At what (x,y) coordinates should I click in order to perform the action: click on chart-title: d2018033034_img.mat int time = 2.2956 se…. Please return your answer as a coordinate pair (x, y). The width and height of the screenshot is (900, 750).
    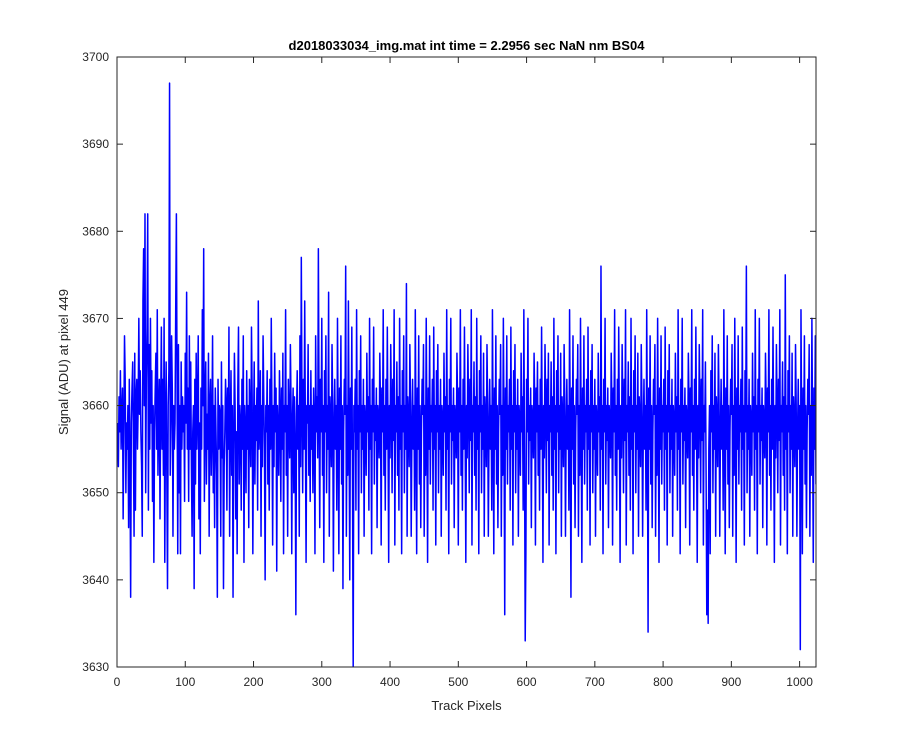
    Looking at the image, I should click on (467, 45).